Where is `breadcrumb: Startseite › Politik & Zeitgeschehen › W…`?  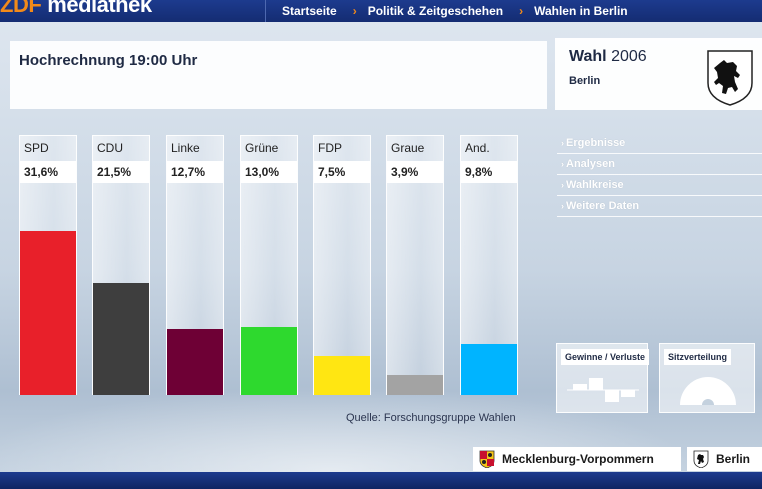
breadcrumb: Startseite › Politik & Zeitgeschehen › W… is located at coordinates (446, 11).